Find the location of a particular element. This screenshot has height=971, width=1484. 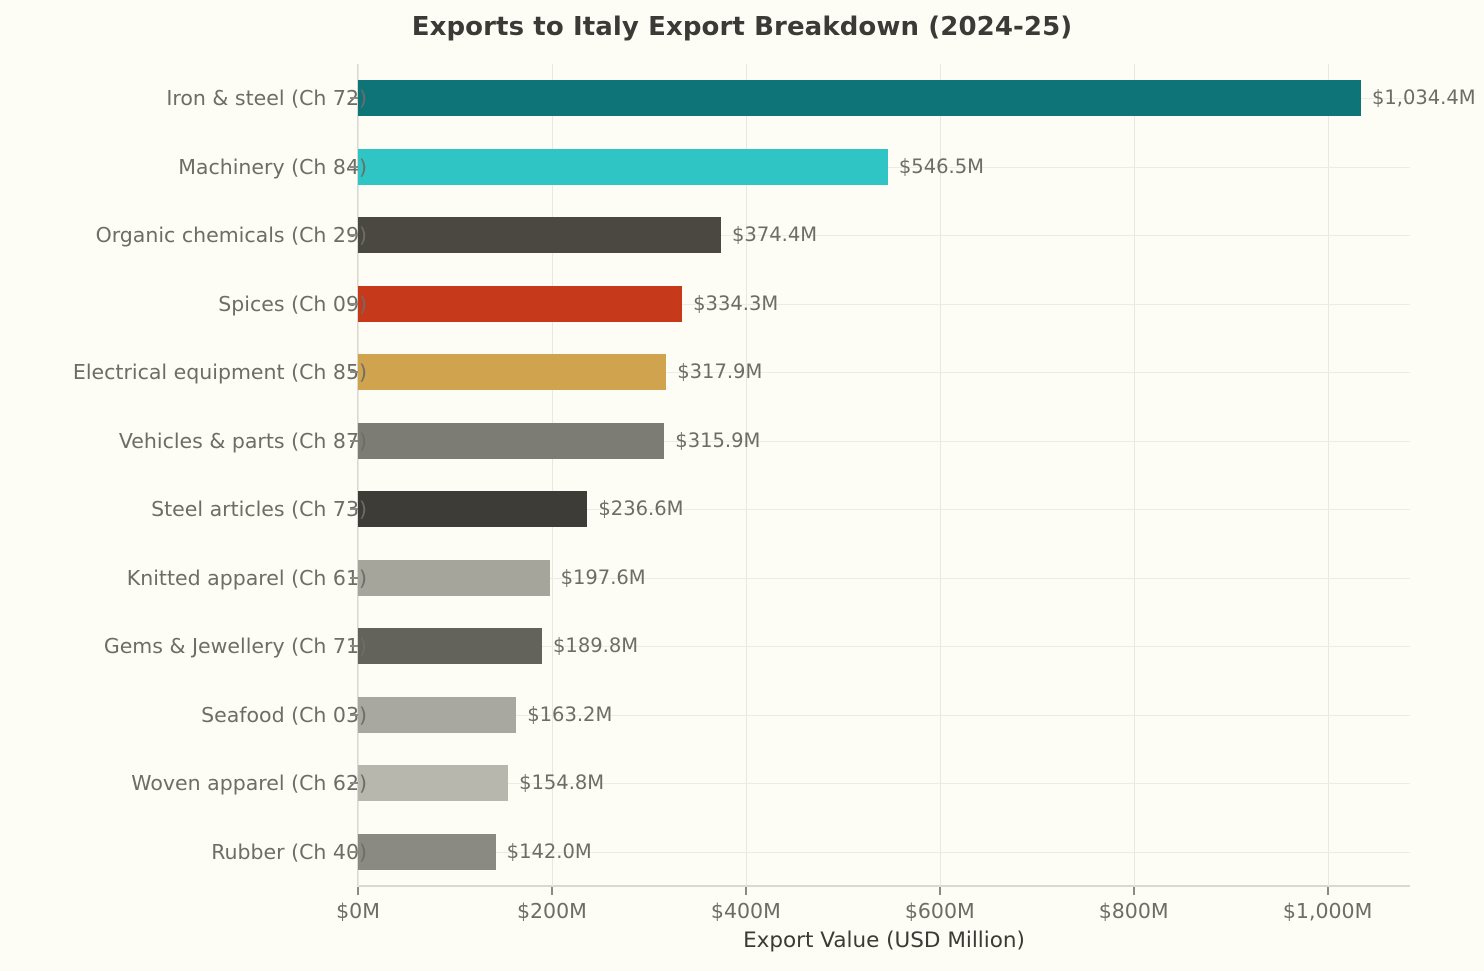

bar-row: $189.8M is located at coordinates (884, 646).